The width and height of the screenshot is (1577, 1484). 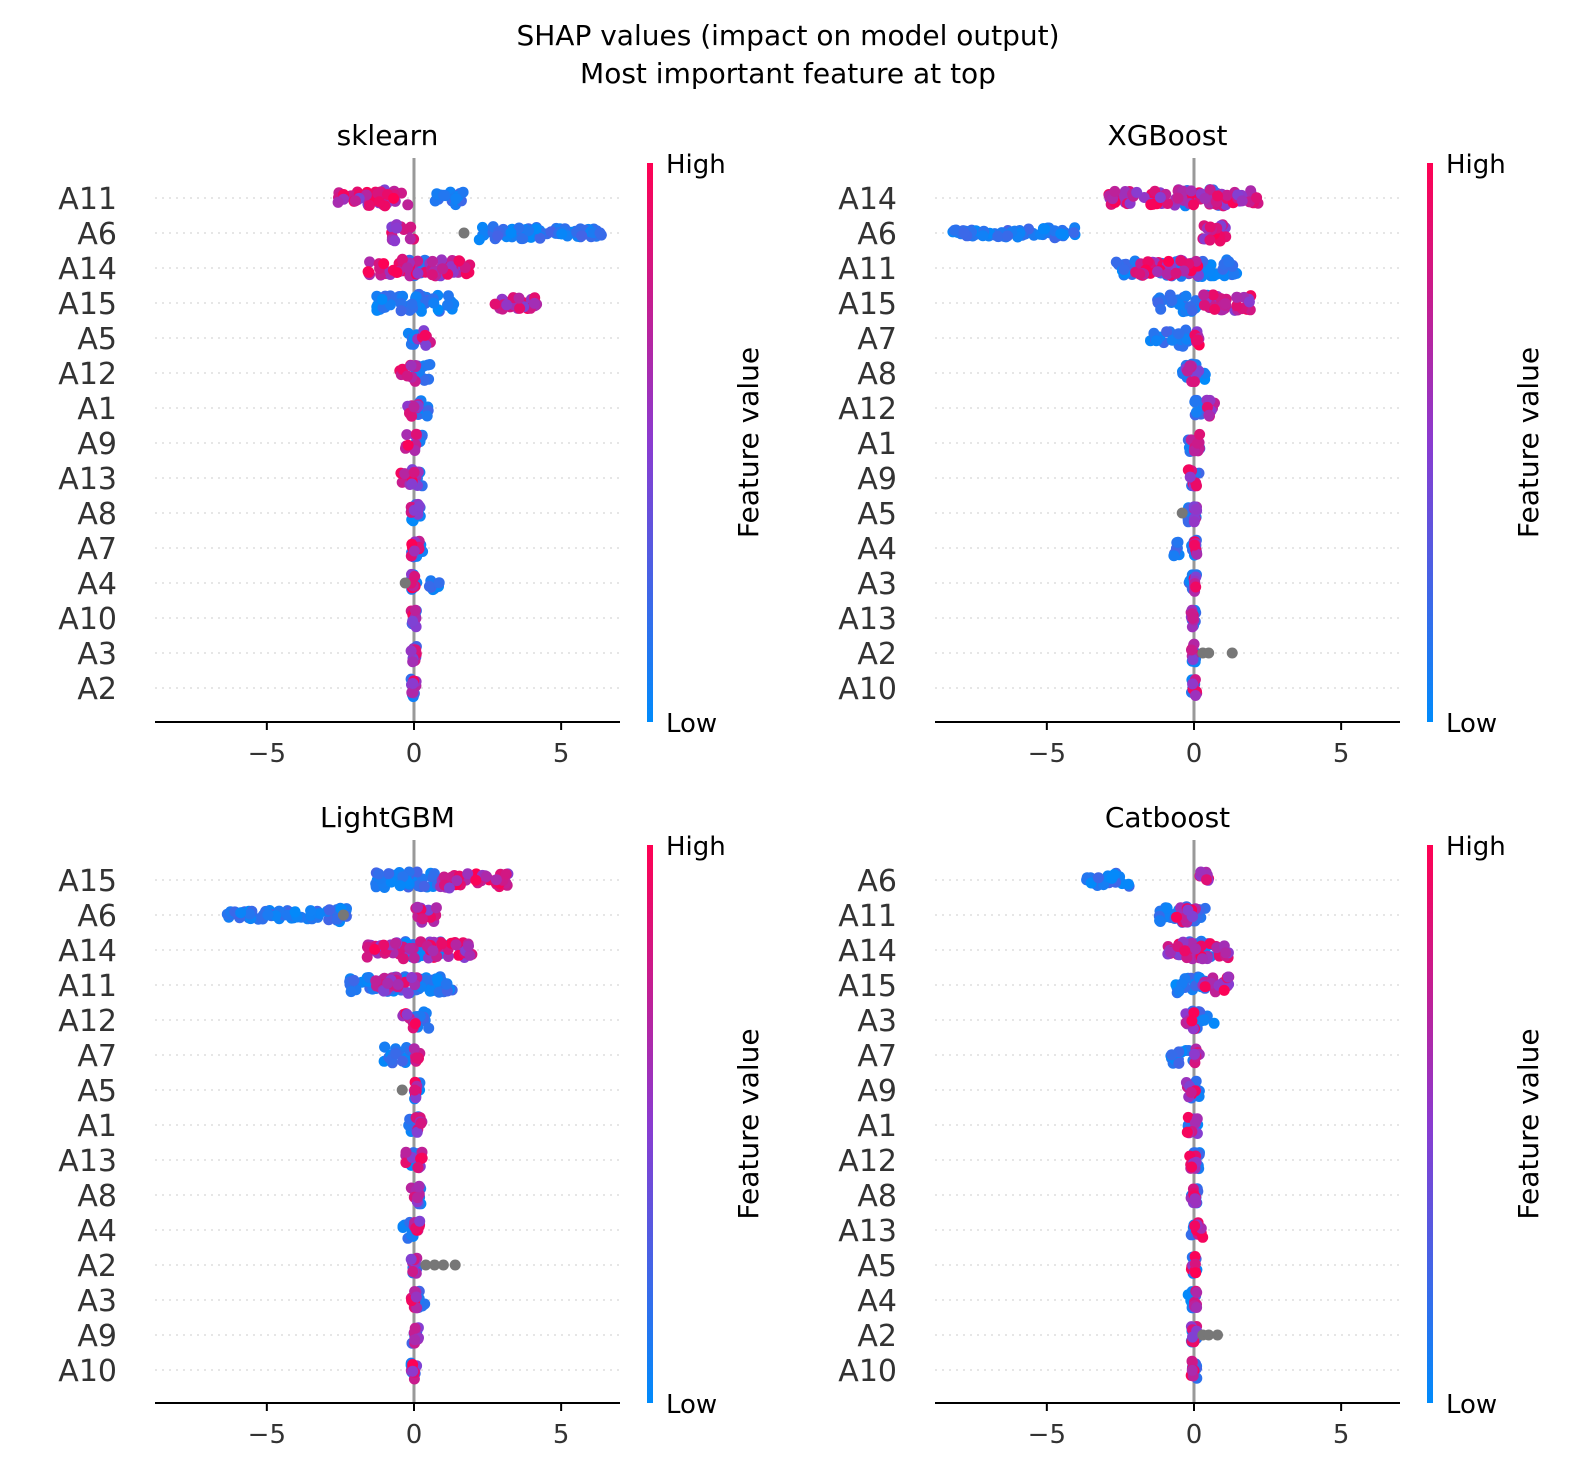 I want to click on colorbar-high-label: High, so click(x=1476, y=165).